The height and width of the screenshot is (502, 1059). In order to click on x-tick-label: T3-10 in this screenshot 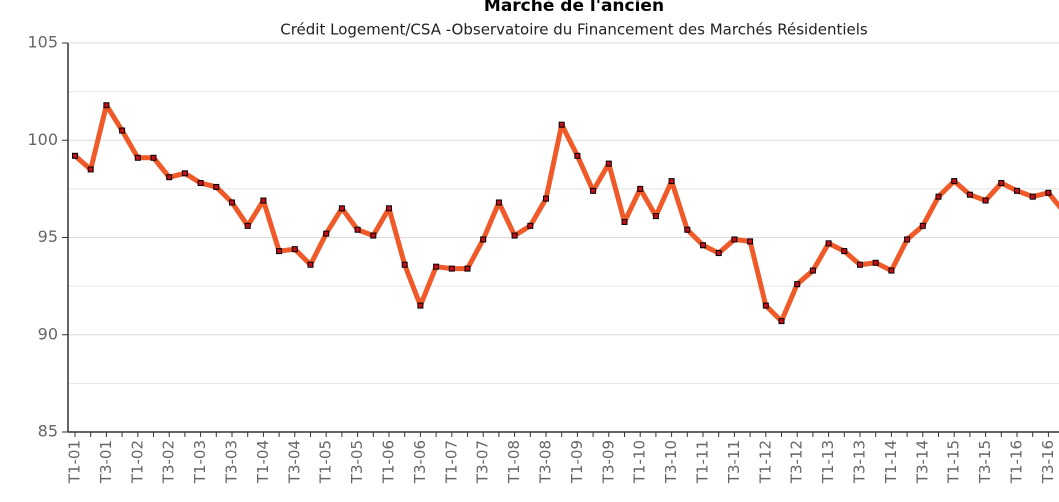, I will do `click(671, 462)`.